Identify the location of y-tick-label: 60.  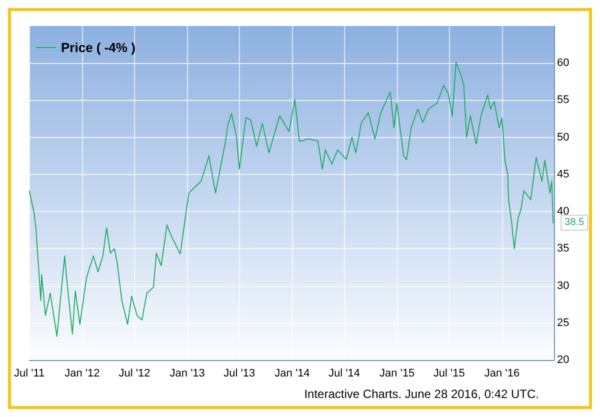
(563, 63).